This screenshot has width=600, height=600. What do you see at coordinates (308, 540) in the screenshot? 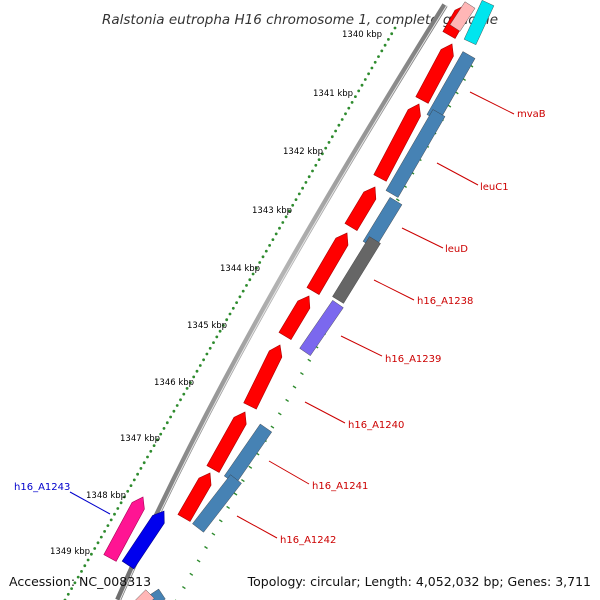
I see `gene-label-h16-a1242: h16_A1242` at bounding box center [308, 540].